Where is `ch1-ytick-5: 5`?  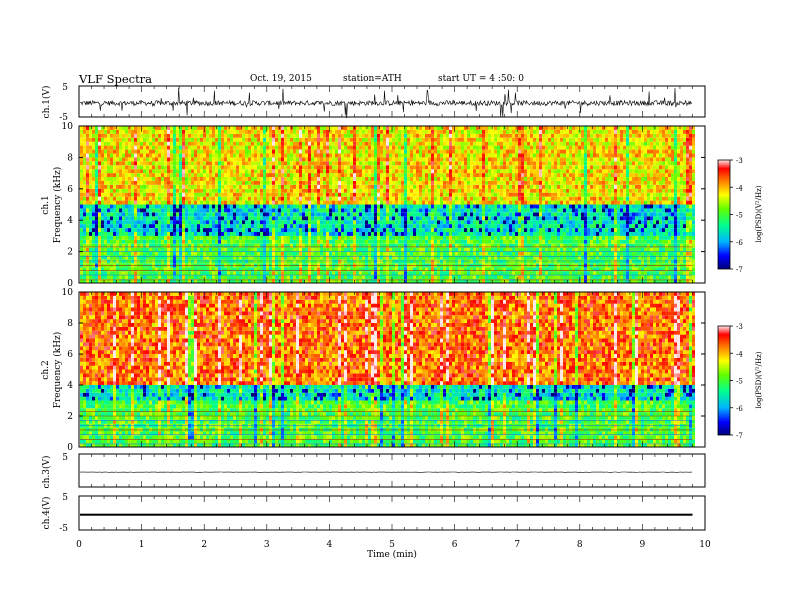
ch1-ytick-5: 5 is located at coordinates (65, 88).